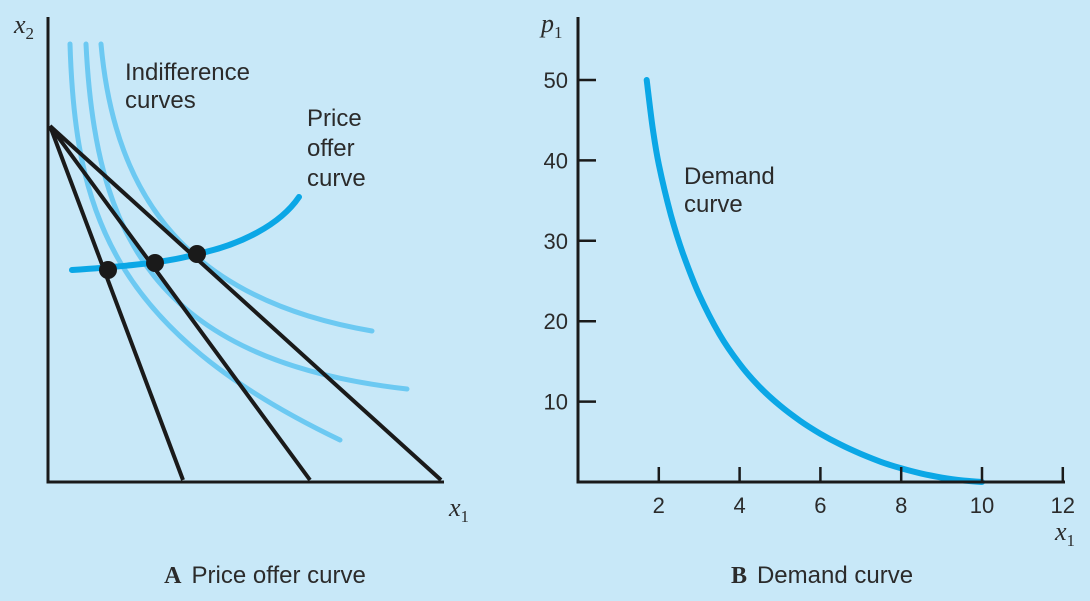 This screenshot has width=1090, height=601. What do you see at coordinates (901, 505) in the screenshot?
I see `x-tick-label-8: 8` at bounding box center [901, 505].